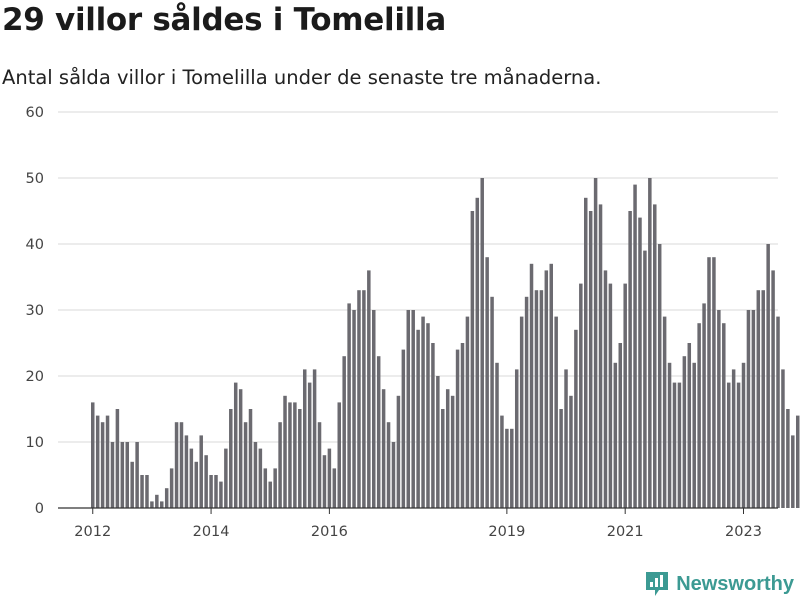  What do you see at coordinates (35, 179) in the screenshot?
I see `y-tick-label: 50` at bounding box center [35, 179].